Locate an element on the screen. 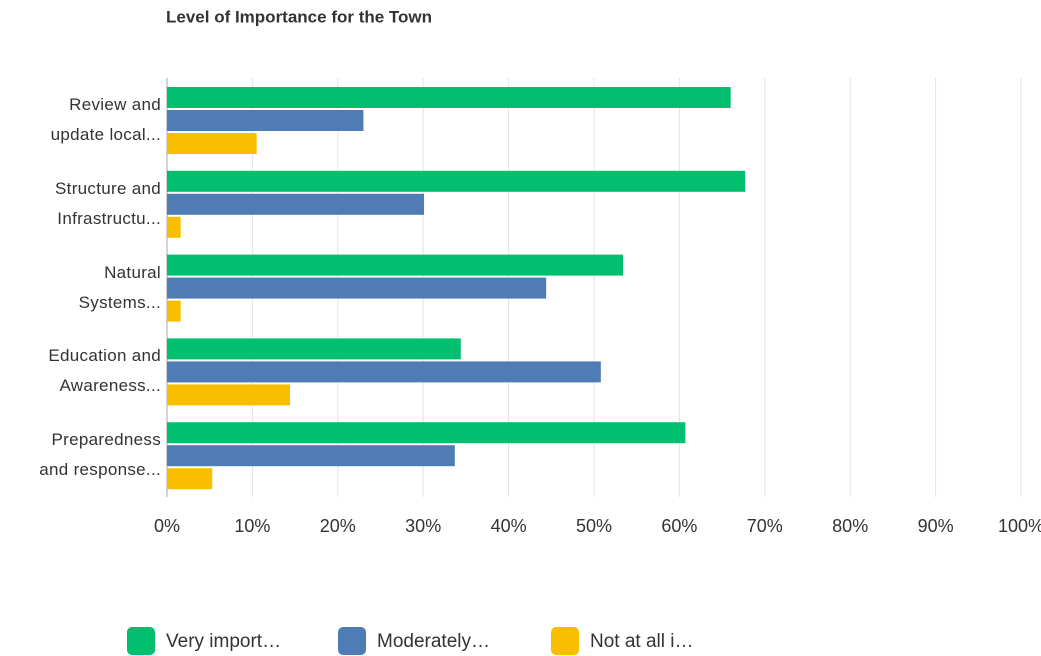 The height and width of the screenshot is (656, 1041). x-tick-label: 80% is located at coordinates (850, 526).